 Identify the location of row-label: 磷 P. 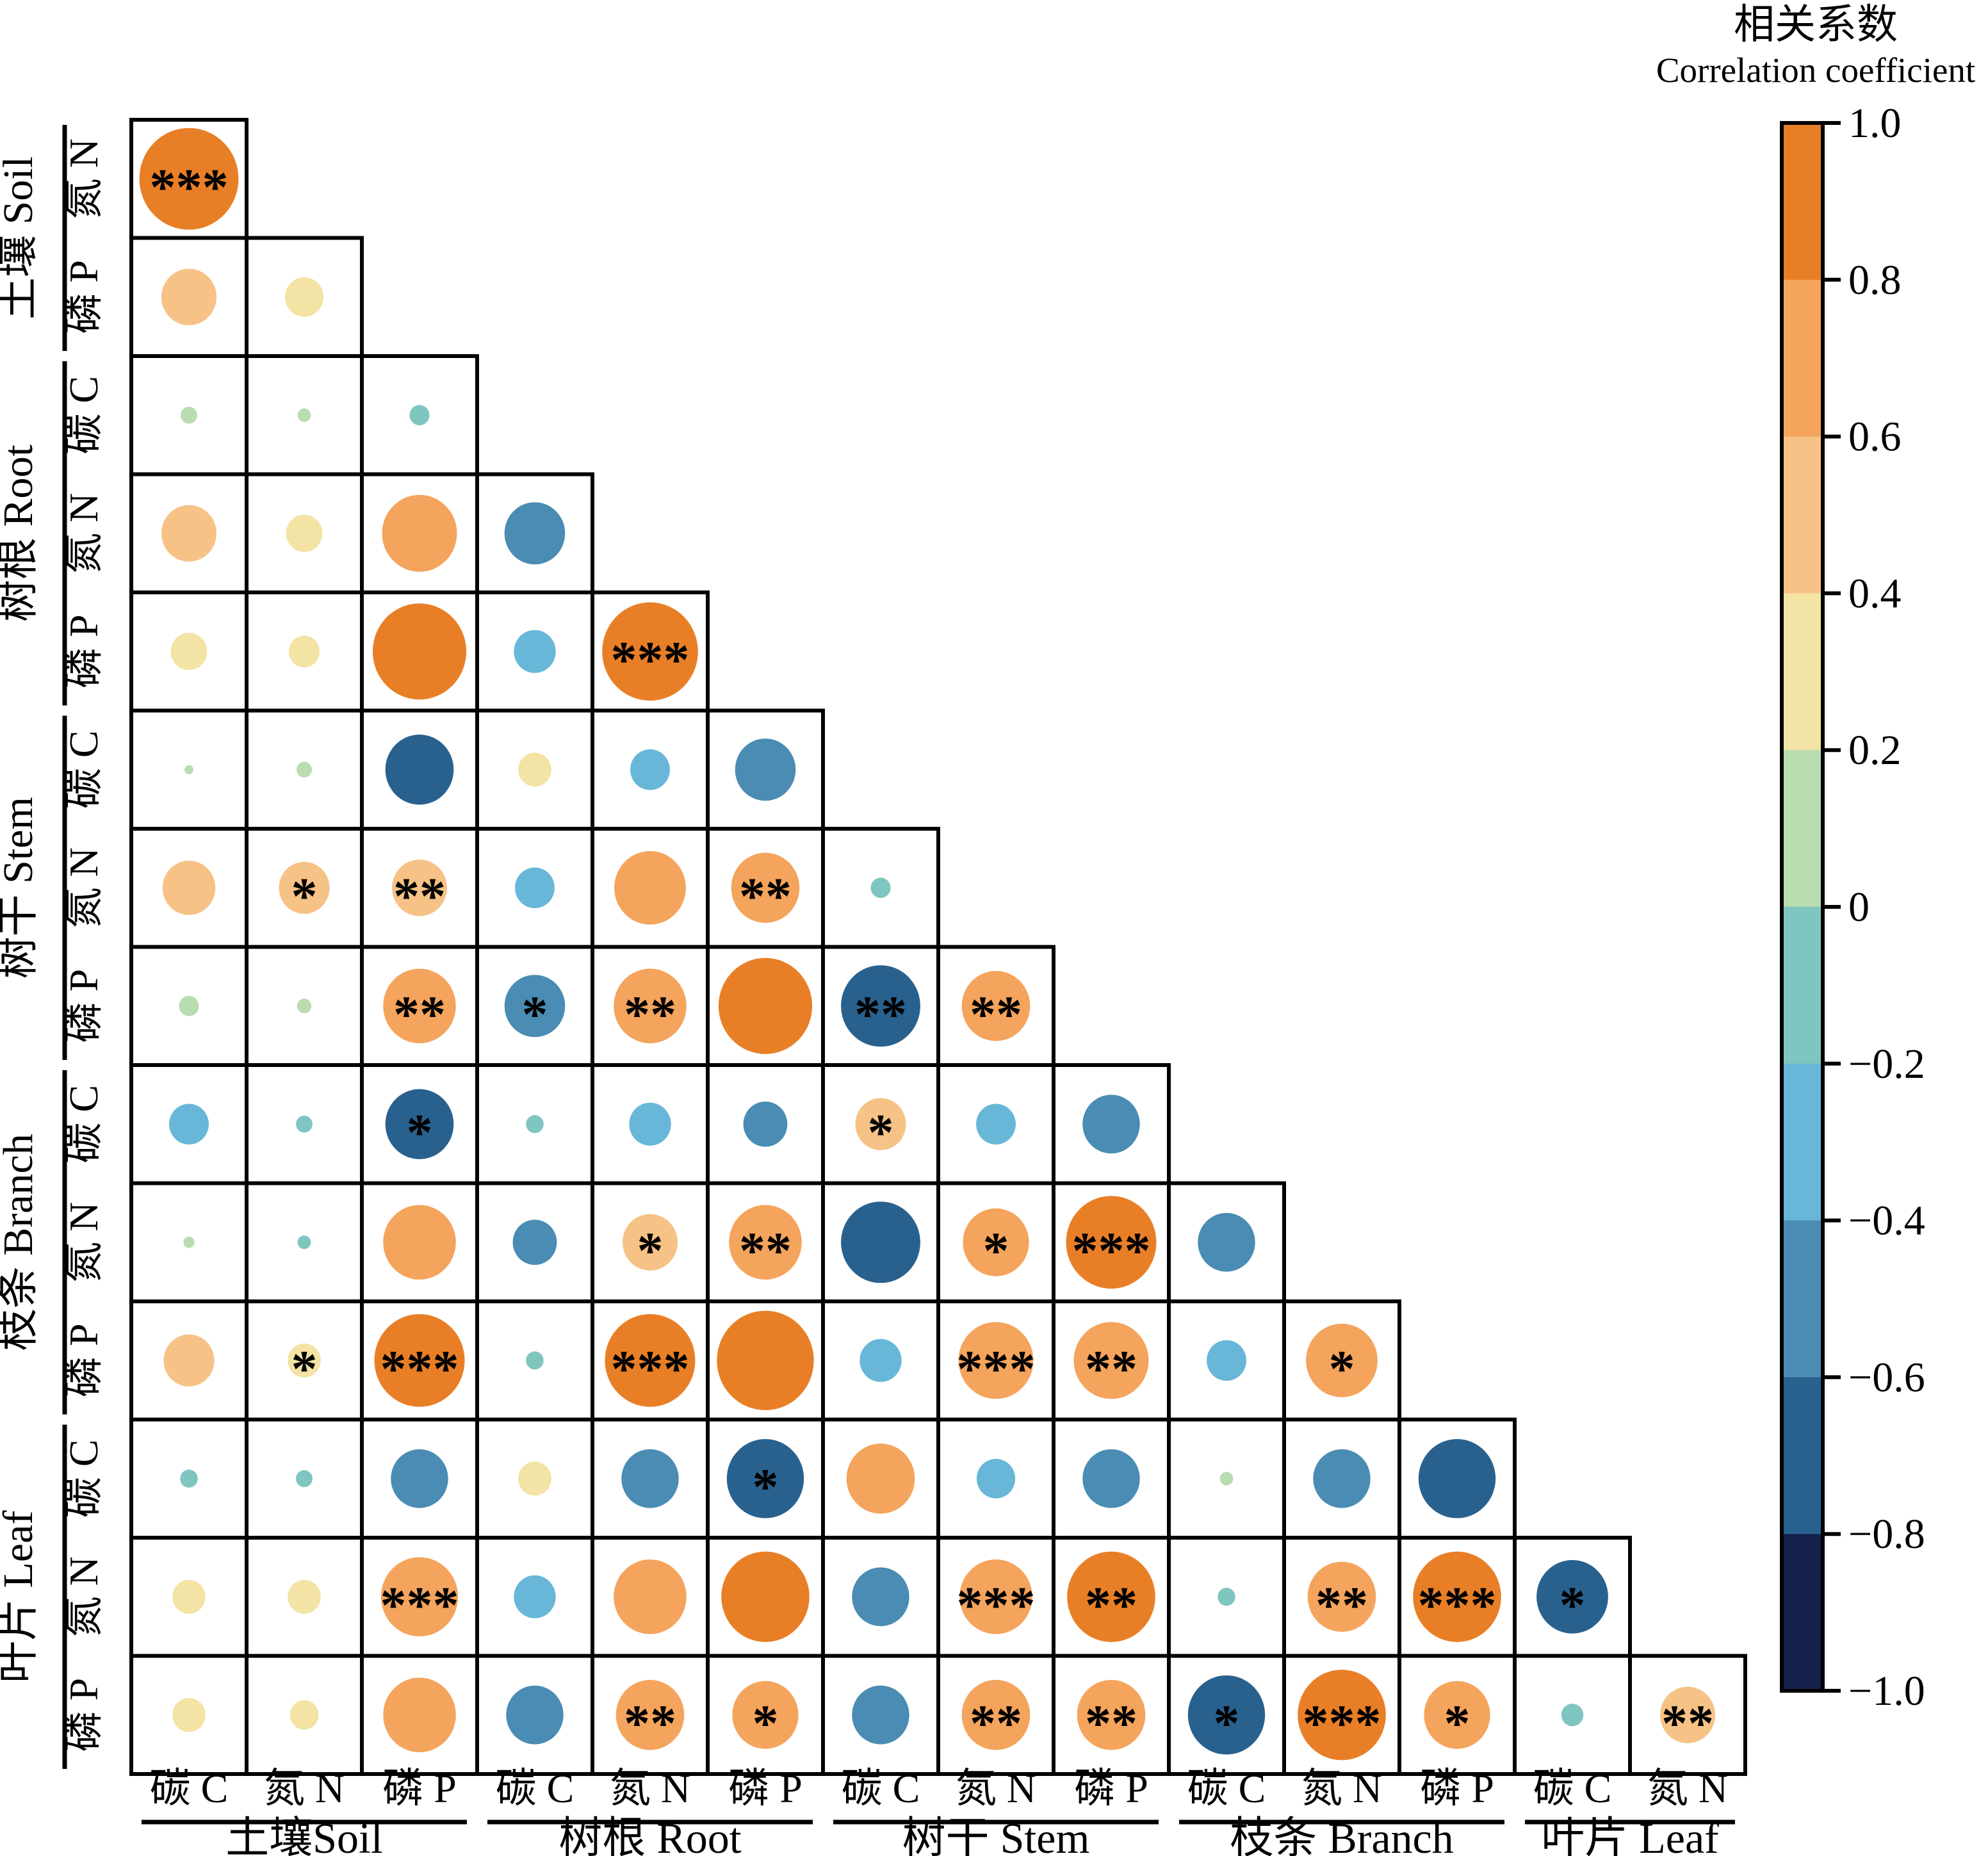
(83, 1006).